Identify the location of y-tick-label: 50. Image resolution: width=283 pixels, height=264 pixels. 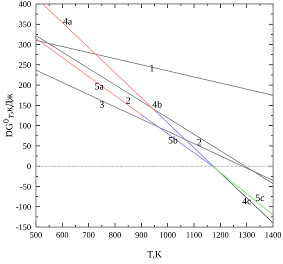
(27, 146).